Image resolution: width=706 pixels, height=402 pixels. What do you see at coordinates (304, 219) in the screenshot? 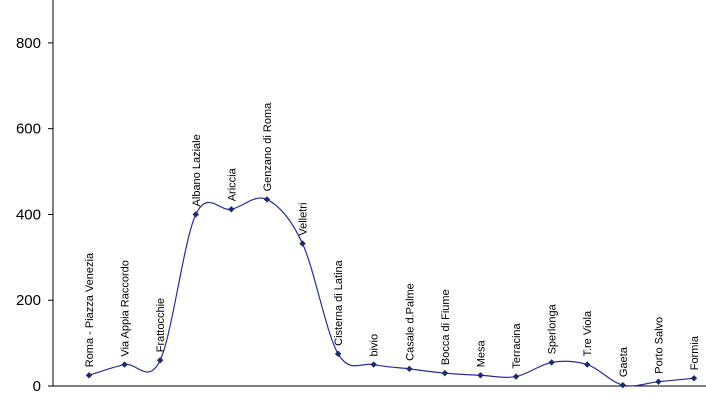
I see `data-point-label: Velletri` at bounding box center [304, 219].